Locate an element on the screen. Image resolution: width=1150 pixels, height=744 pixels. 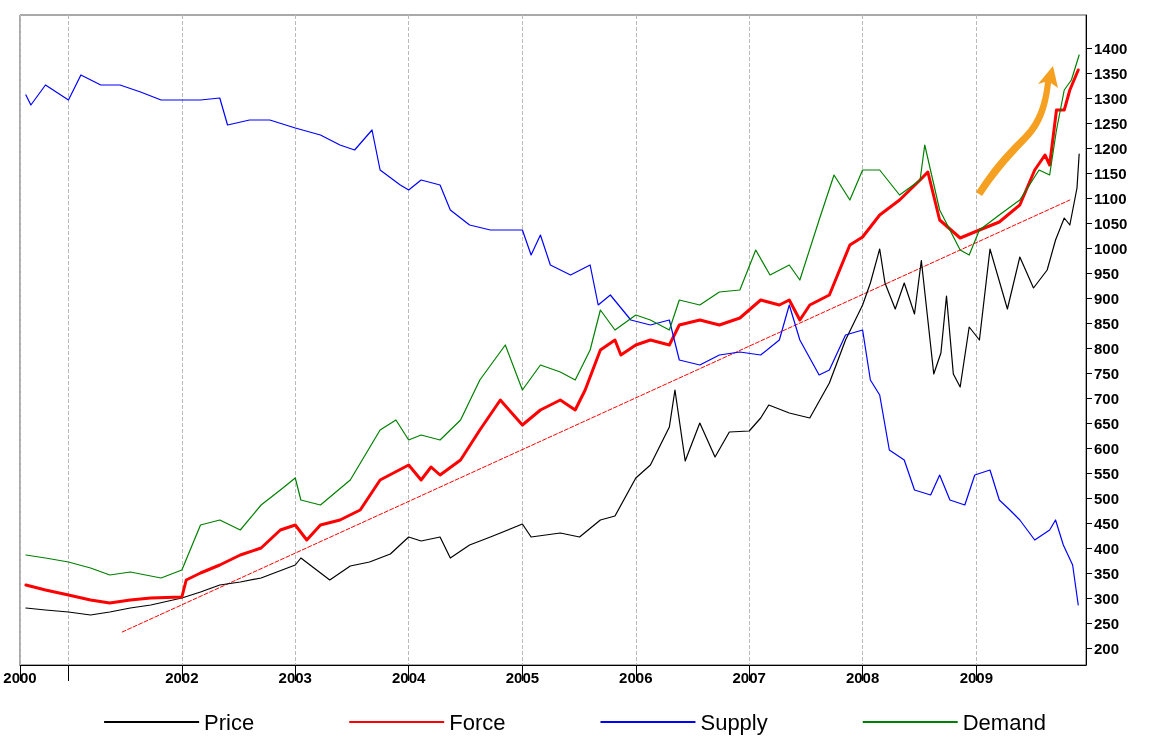
legend-label: Demand is located at coordinates (1004, 722).